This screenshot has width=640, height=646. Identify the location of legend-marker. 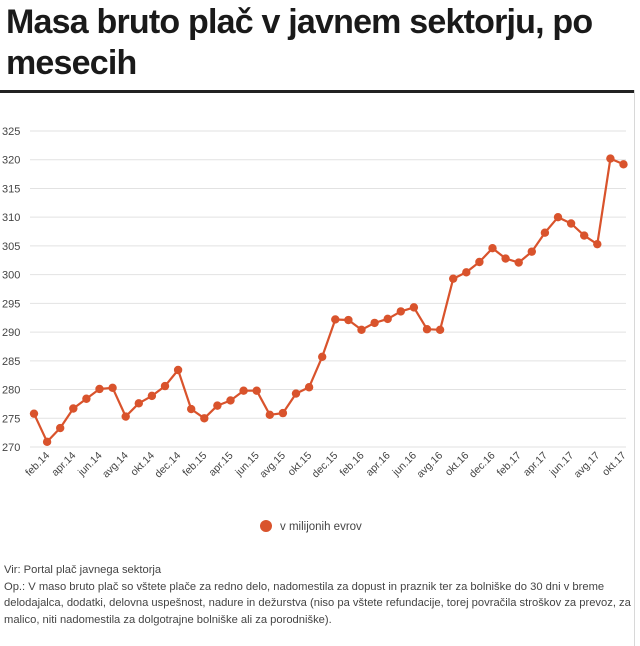
(266, 526).